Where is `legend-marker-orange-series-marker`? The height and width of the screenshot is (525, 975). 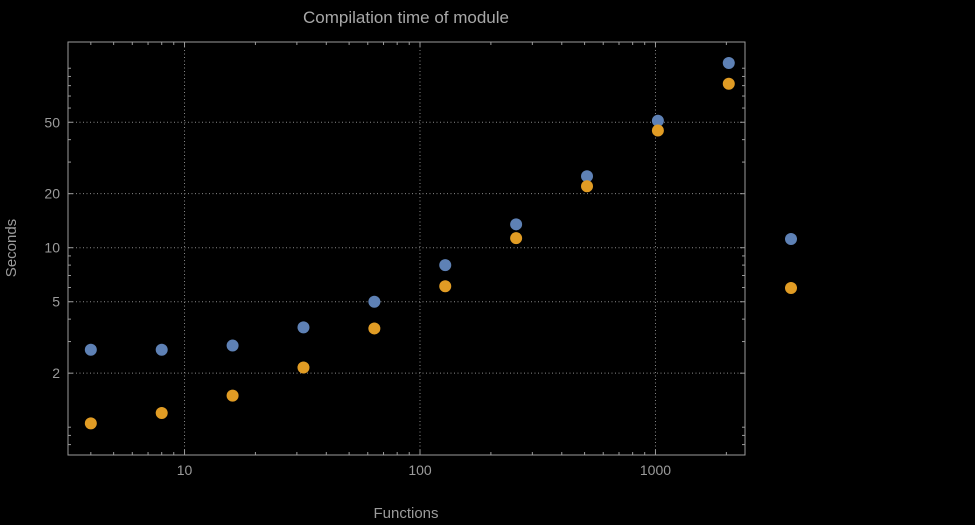
legend-marker-orange-series-marker is located at coordinates (791, 288).